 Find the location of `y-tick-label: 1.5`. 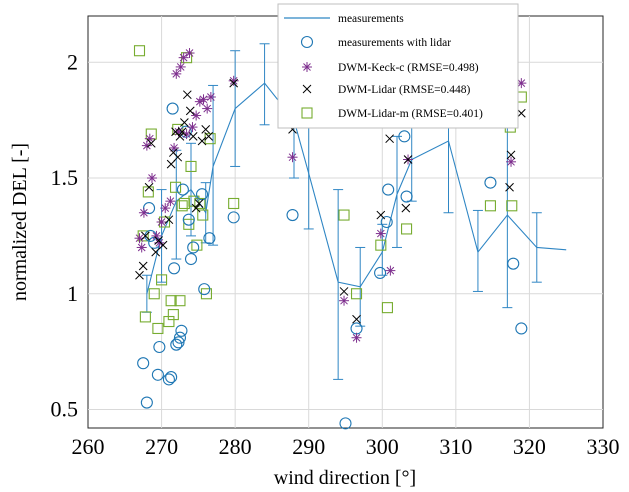

y-tick-label: 1.5 is located at coordinates (65, 177).